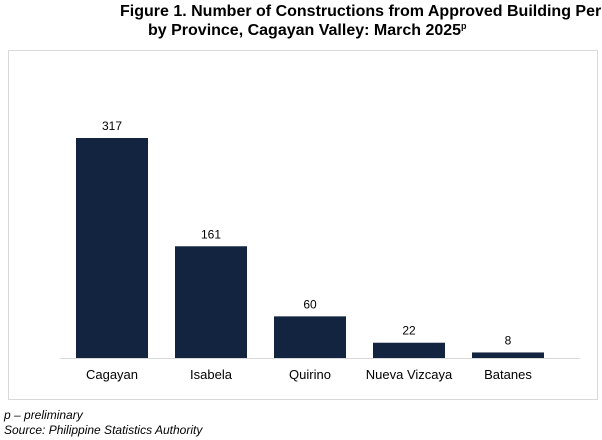 Image resolution: width=602 pixels, height=440 pixels. What do you see at coordinates (508, 374) in the screenshot?
I see `x-tick-label: Batanes` at bounding box center [508, 374].